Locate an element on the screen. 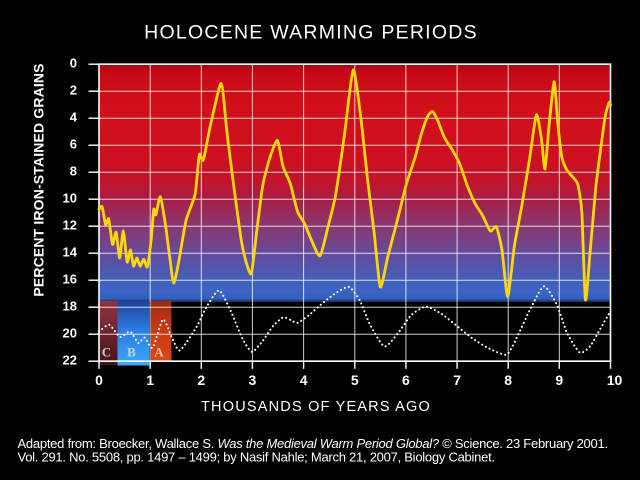  svg-text: 9 is located at coordinates (559, 380).